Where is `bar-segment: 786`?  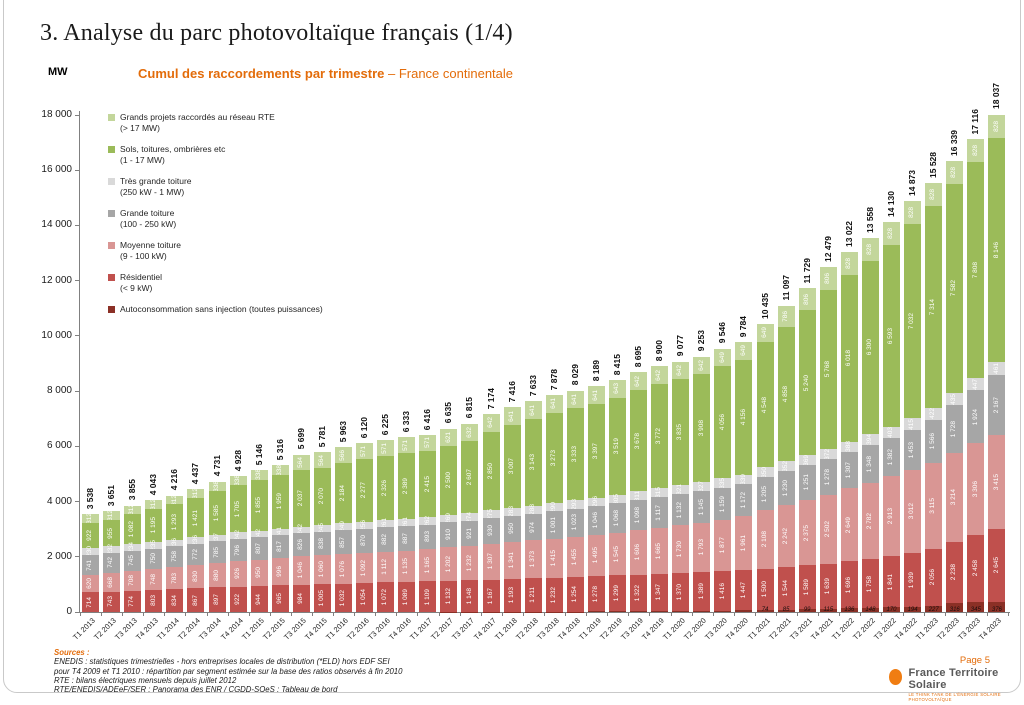 bar-segment: 786 is located at coordinates (786, 316).